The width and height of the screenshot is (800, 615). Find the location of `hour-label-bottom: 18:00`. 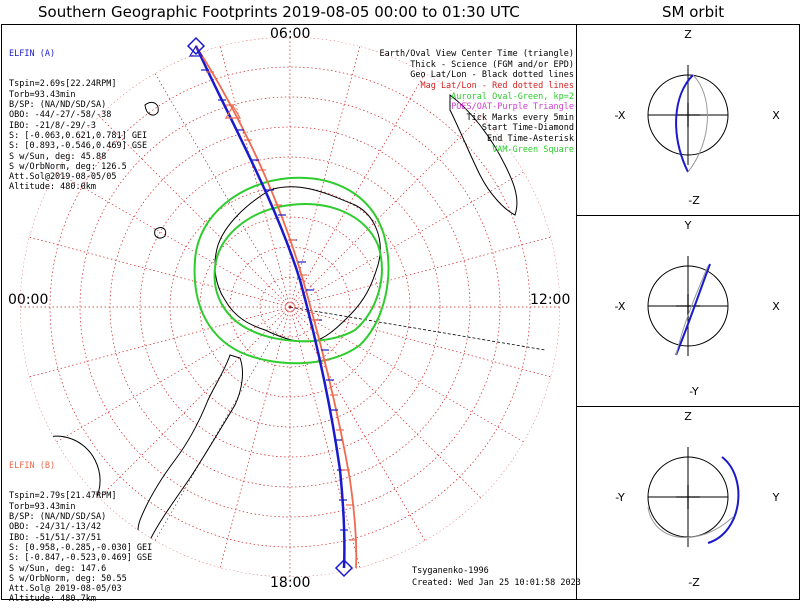

hour-label-bottom: 18:00 is located at coordinates (290, 583).